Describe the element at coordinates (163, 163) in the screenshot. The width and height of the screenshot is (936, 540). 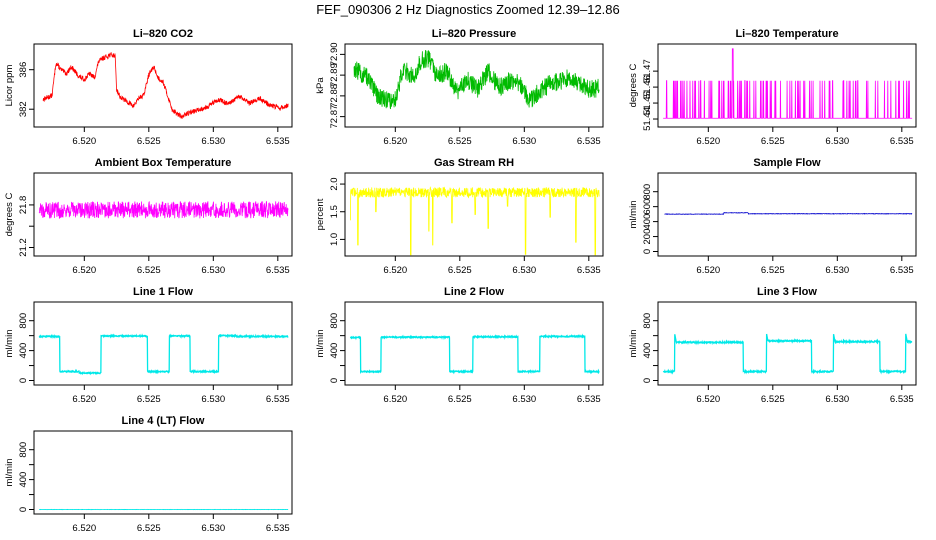
I see `panel-title: Ambient Box Temperature` at that location.